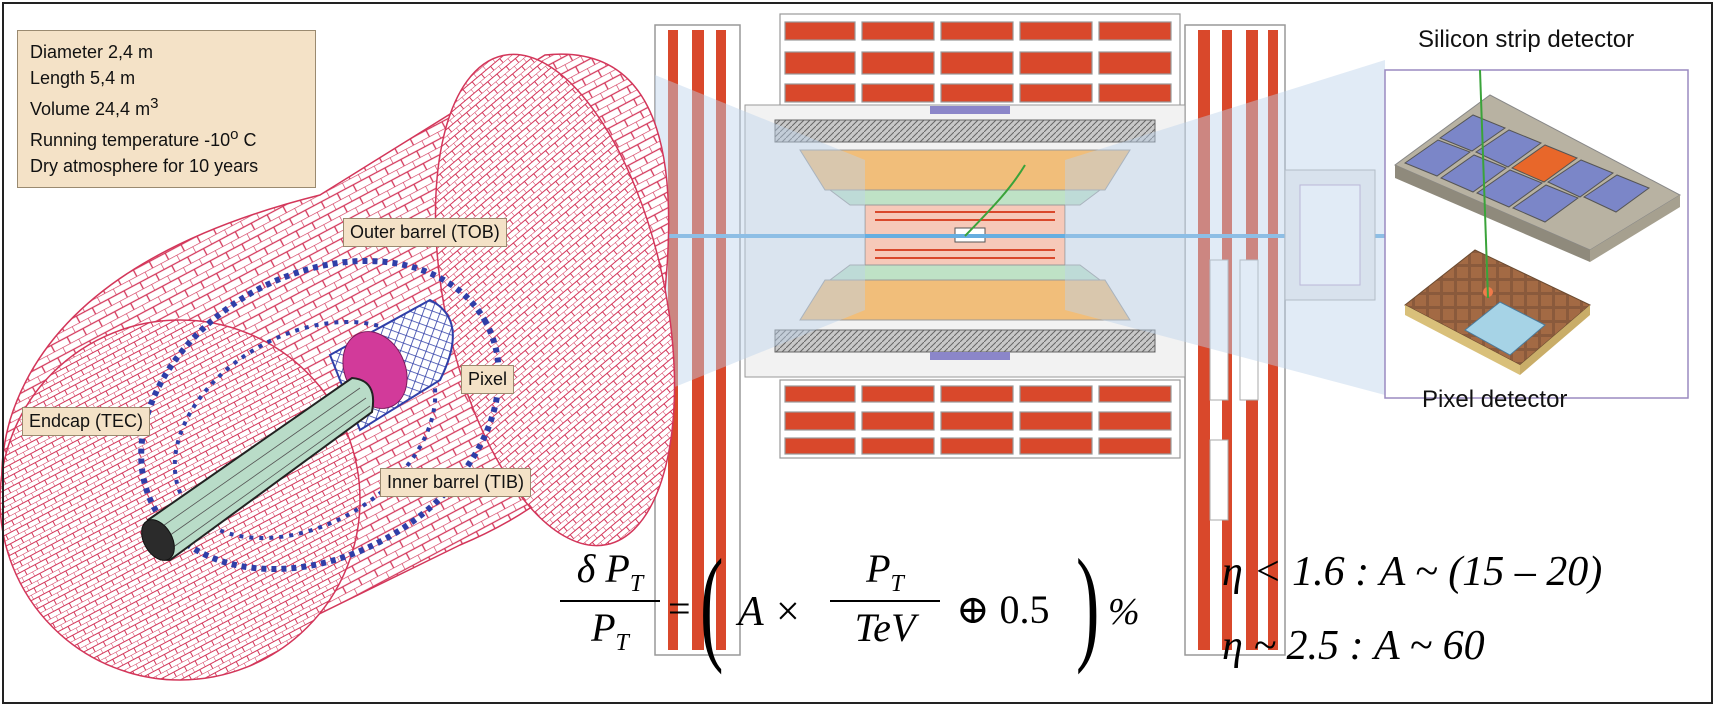  Describe the element at coordinates (603, 568) in the screenshot. I see `formula-lhs-num: δ P` at that location.